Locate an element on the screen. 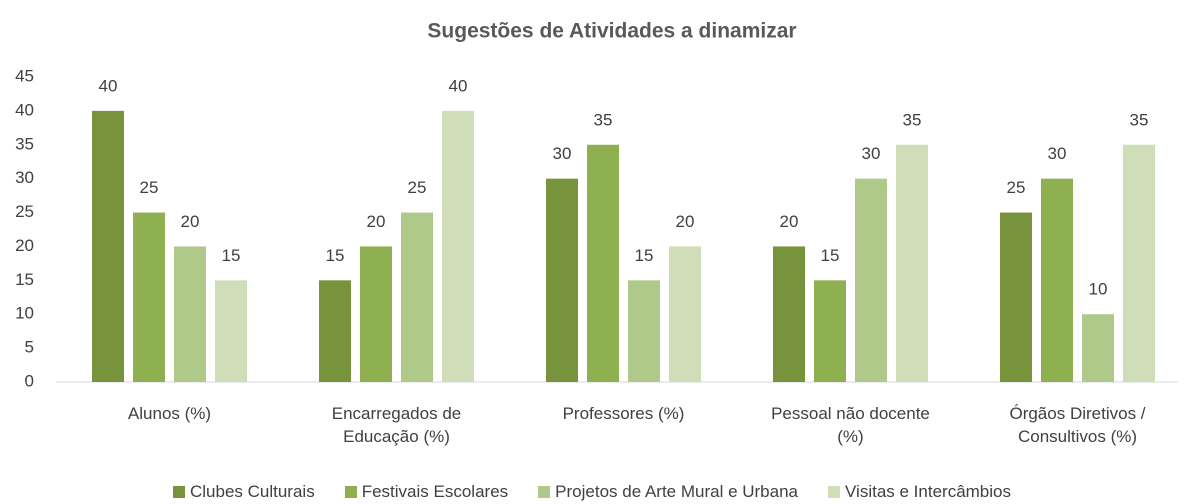 This screenshot has width=1184, height=504. y-tick-label: 10 is located at coordinates (24, 313).